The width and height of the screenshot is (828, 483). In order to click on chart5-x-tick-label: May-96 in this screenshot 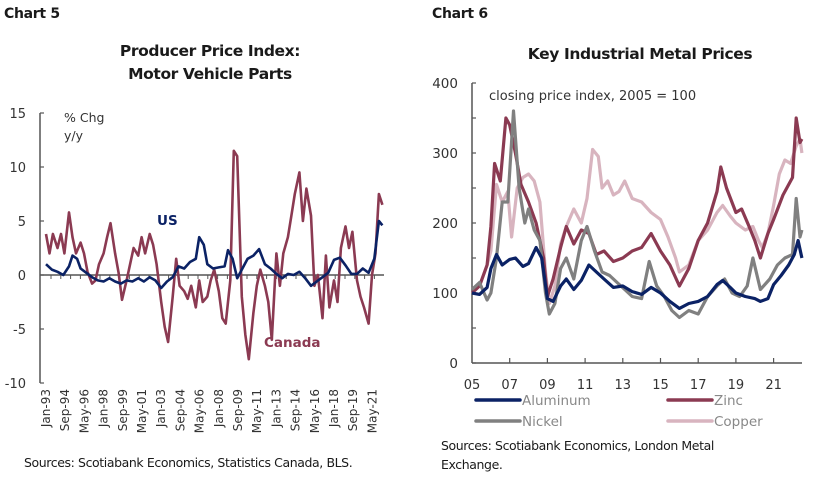, I will do `click(84, 411)`.